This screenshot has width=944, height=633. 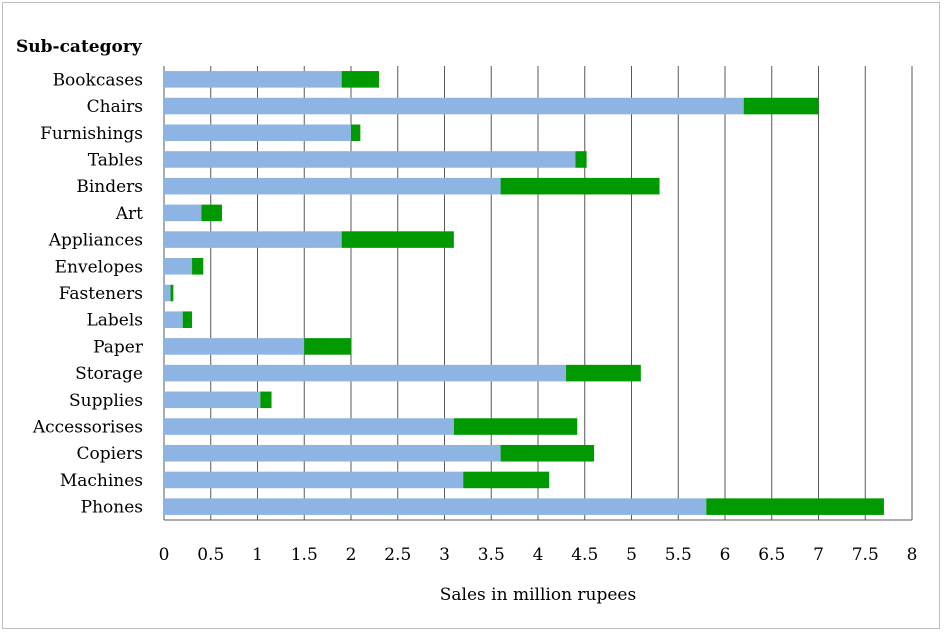 I want to click on x-tick-label: 5, so click(x=631, y=555).